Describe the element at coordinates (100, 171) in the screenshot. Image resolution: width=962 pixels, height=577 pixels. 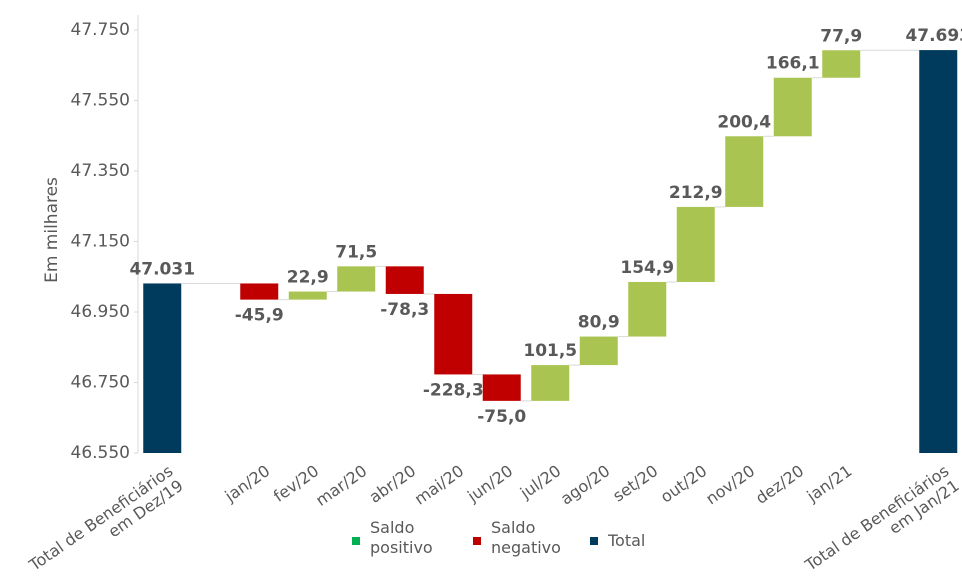
I see `y-tick-label: 47.350` at that location.